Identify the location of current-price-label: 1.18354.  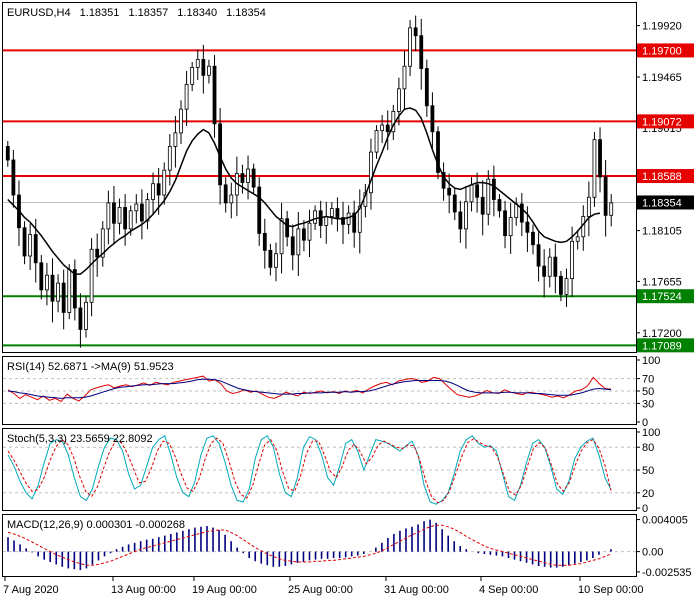
(662, 203).